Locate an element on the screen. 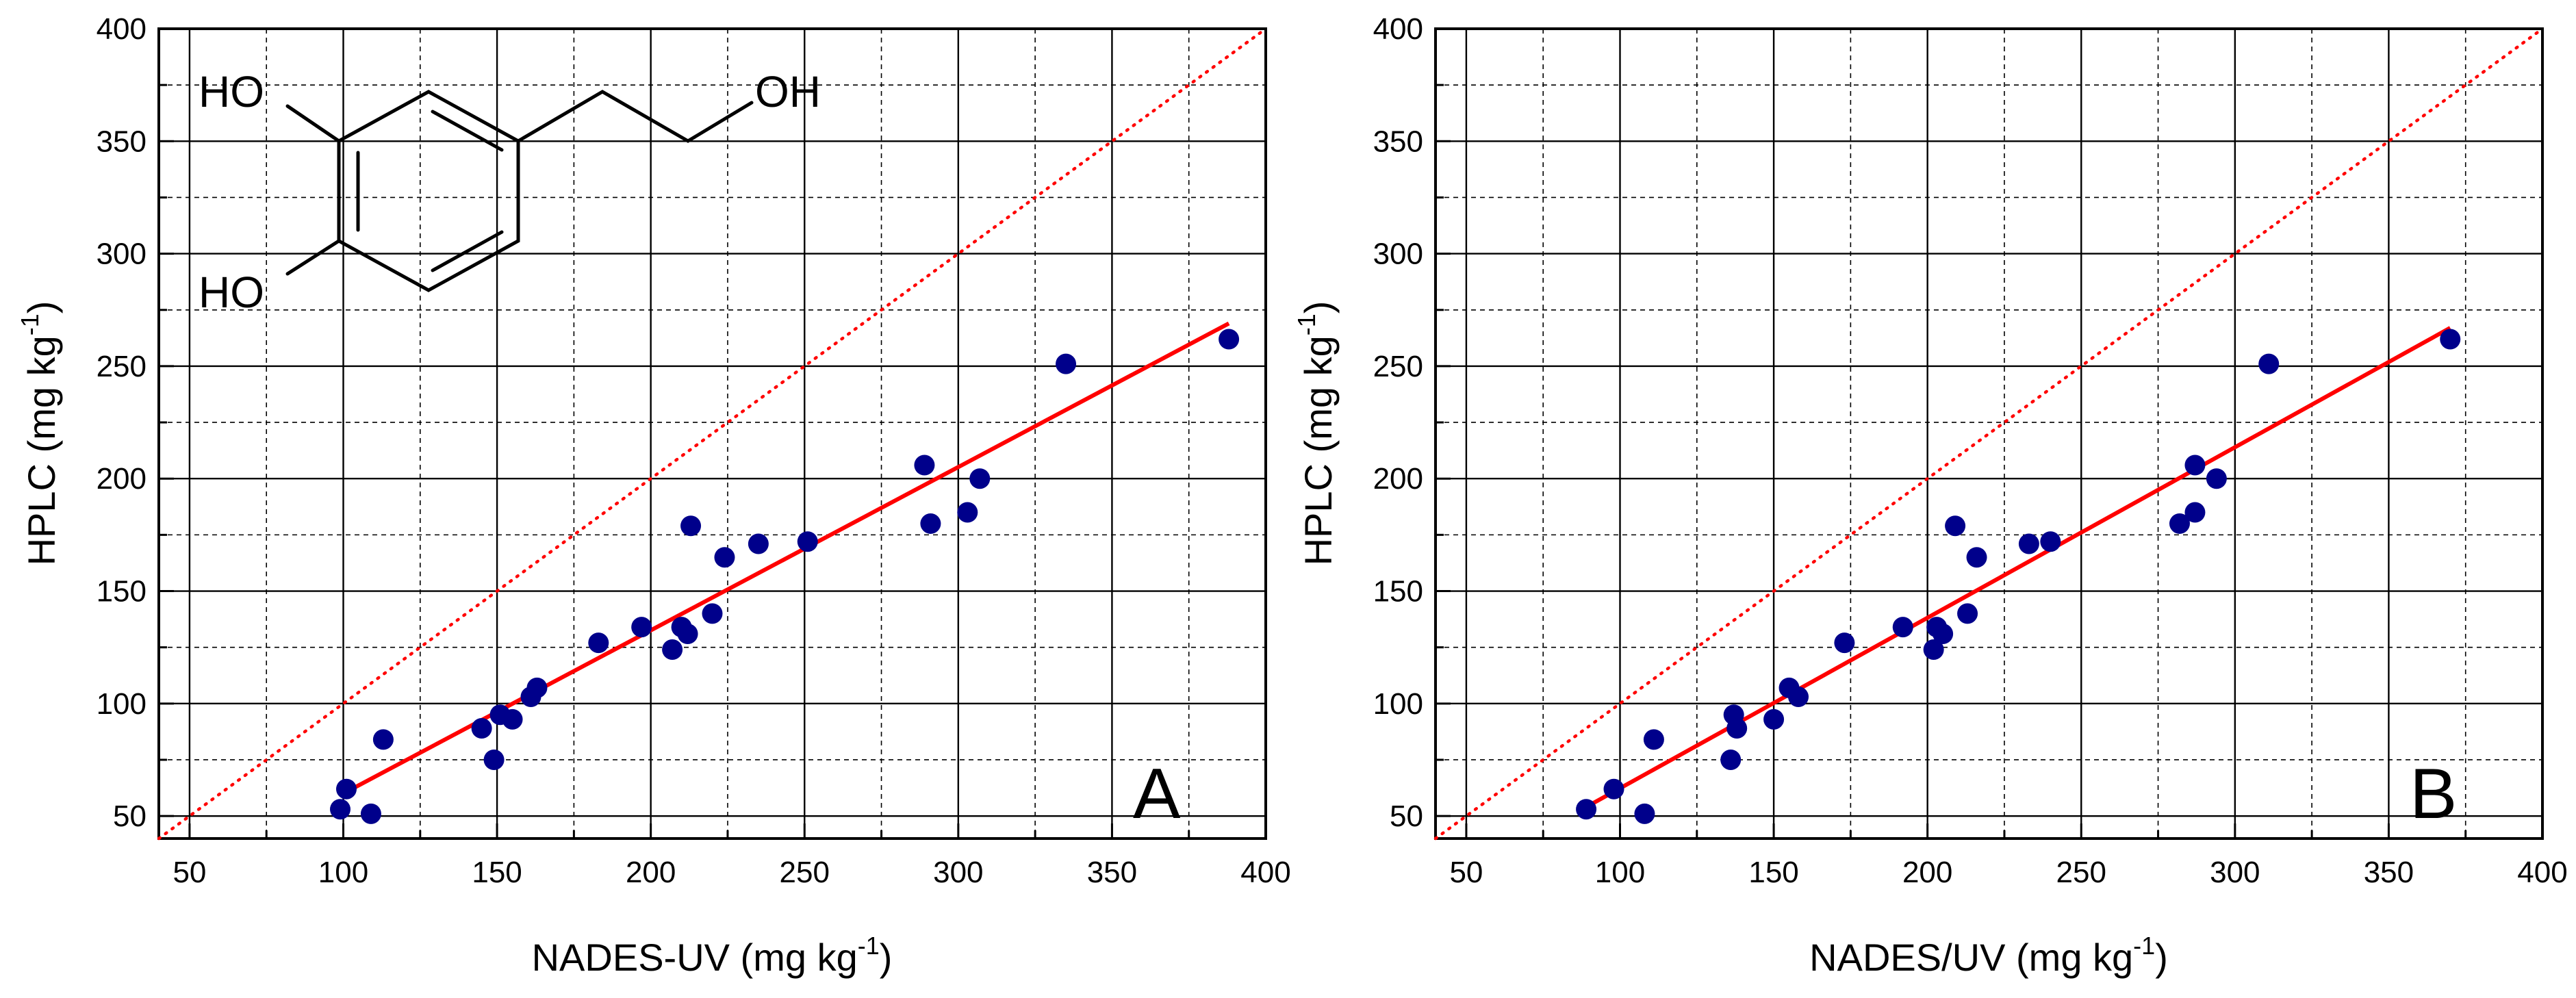 The height and width of the screenshot is (998, 2576). x-tick-label: 250 is located at coordinates (2081, 872).